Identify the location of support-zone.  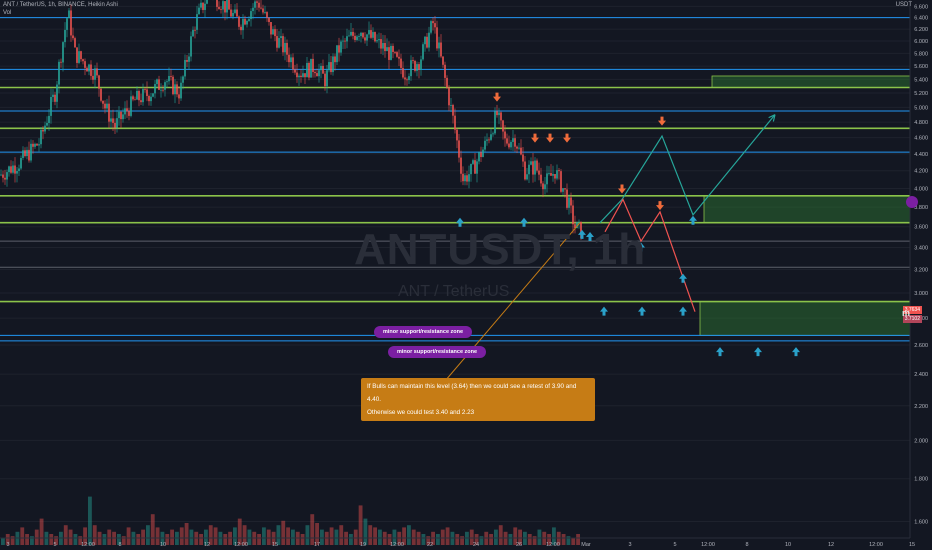
(807, 209).